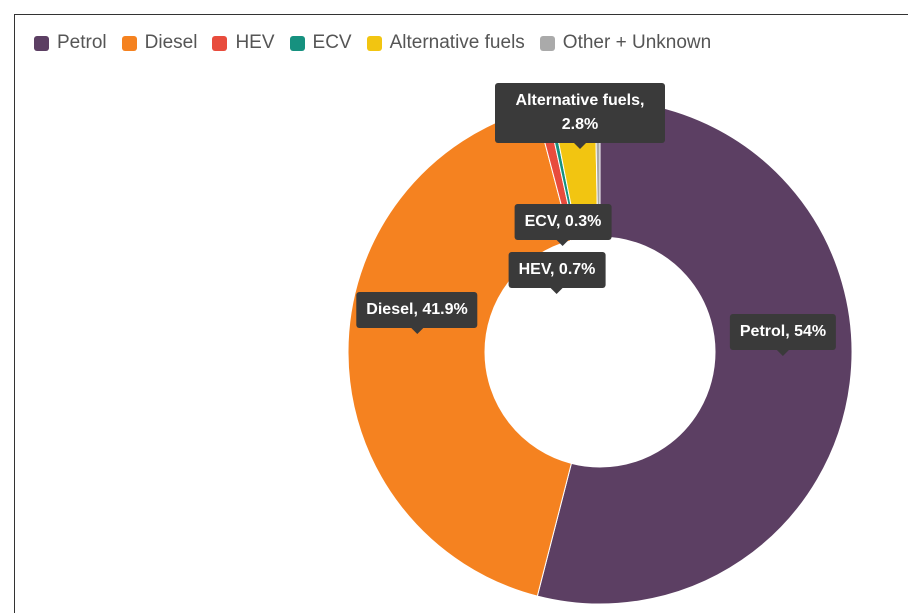  What do you see at coordinates (783, 335) in the screenshot?
I see `data-label: Petrol, 54%` at bounding box center [783, 335].